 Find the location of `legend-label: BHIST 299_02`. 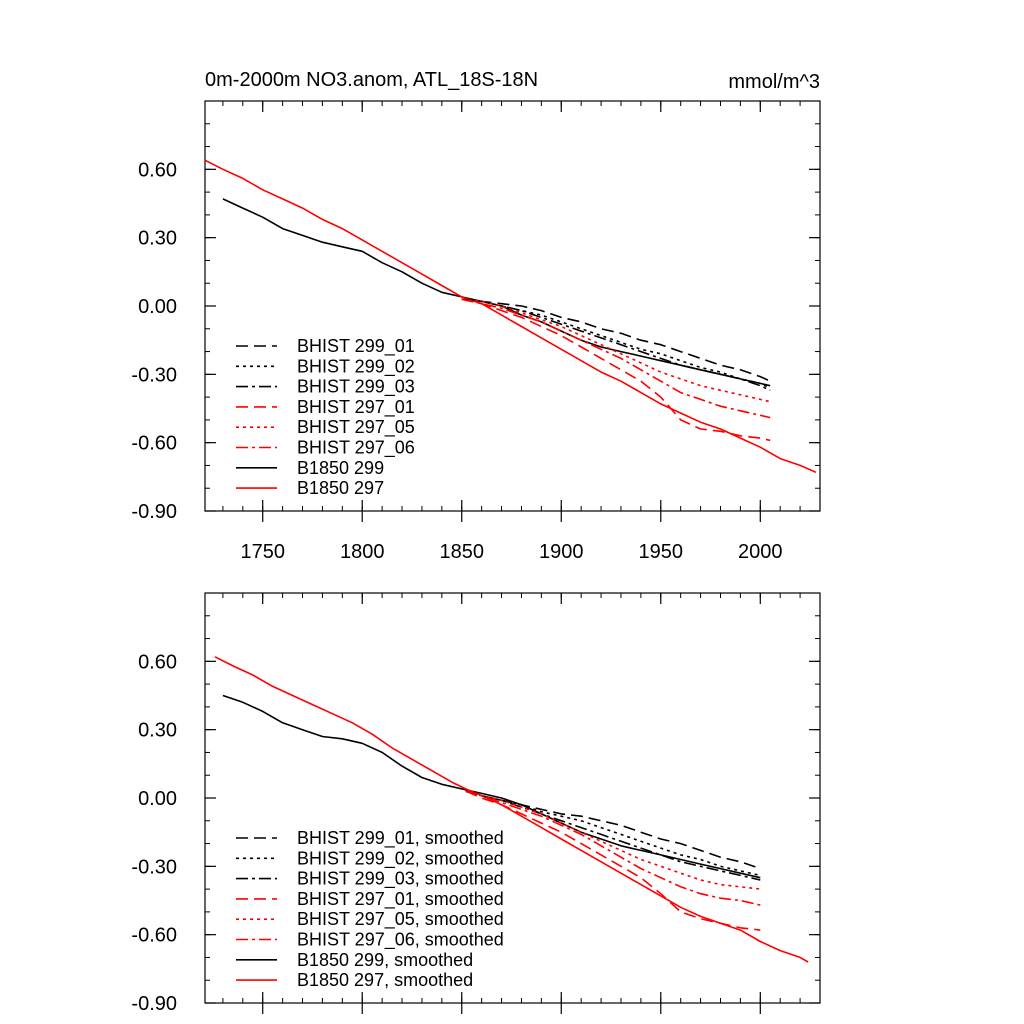

legend-label: BHIST 299_02 is located at coordinates (356, 366).